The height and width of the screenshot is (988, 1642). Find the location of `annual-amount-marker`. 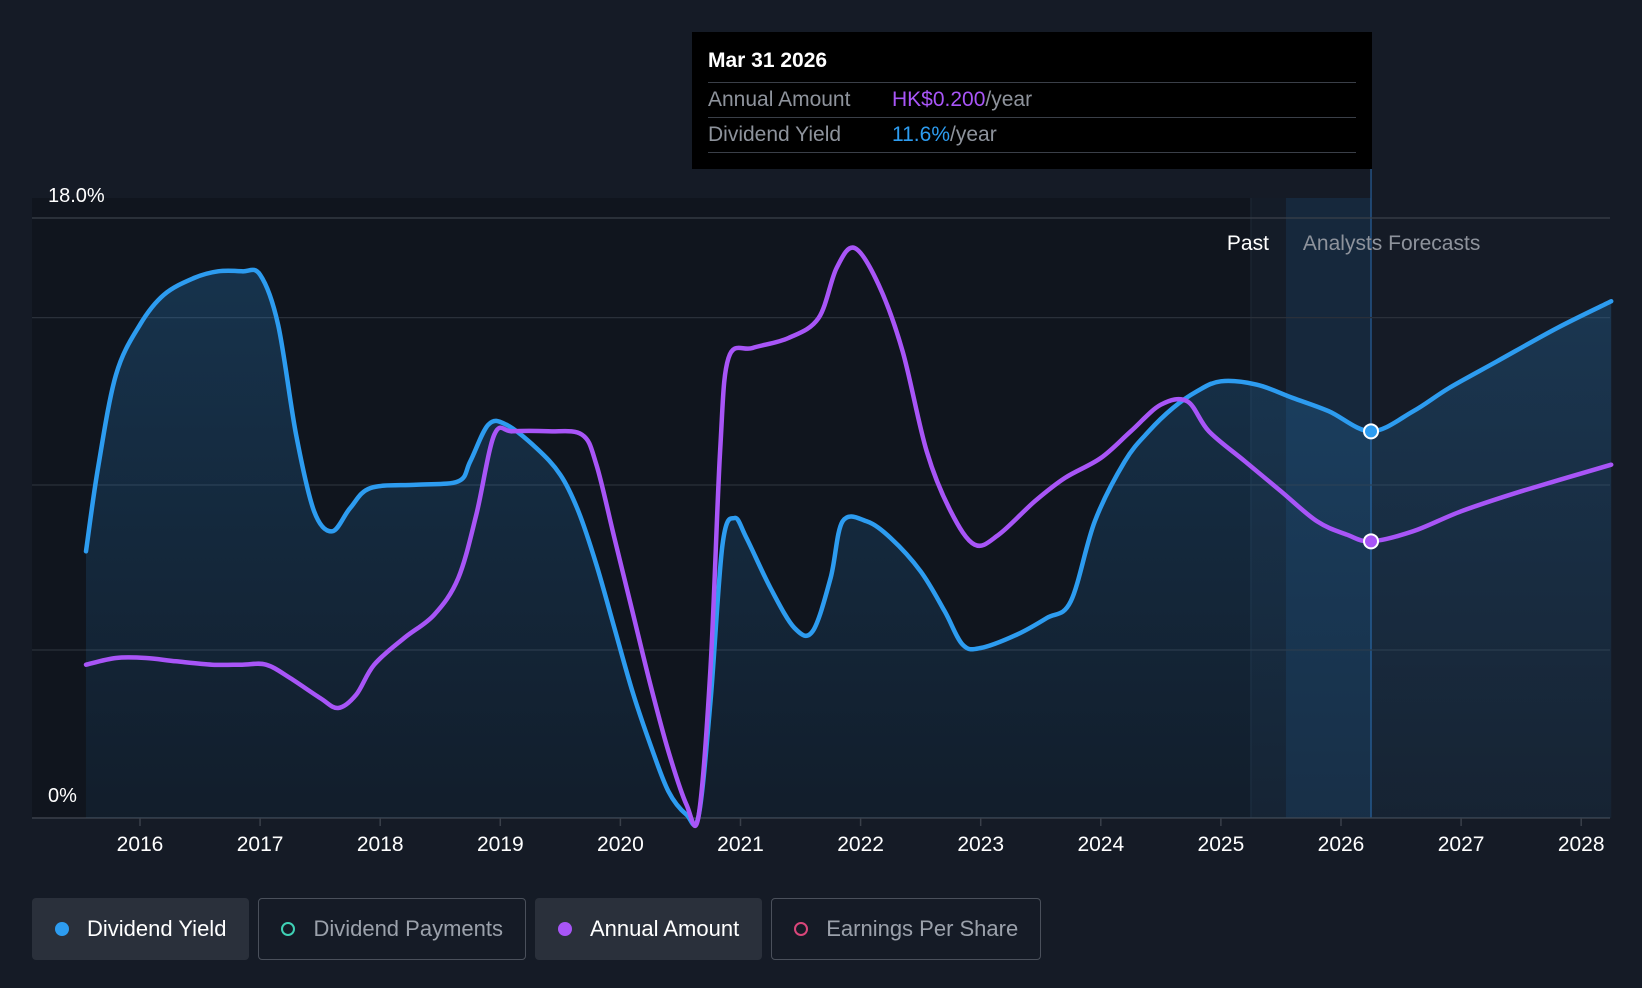

annual-amount-marker is located at coordinates (1371, 541).